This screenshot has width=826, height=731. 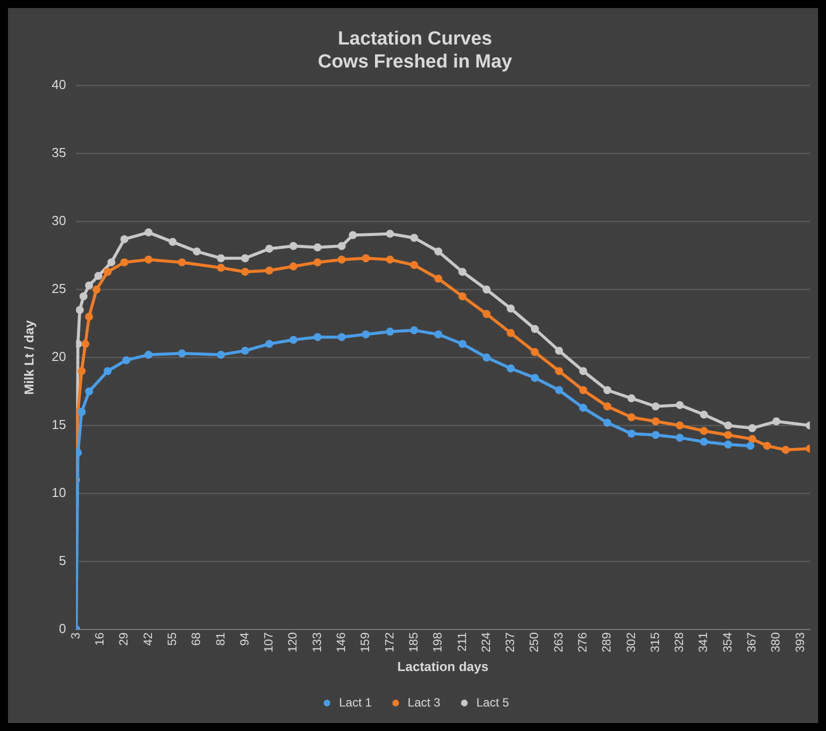 I want to click on x-tick-label: 263, so click(x=558, y=642).